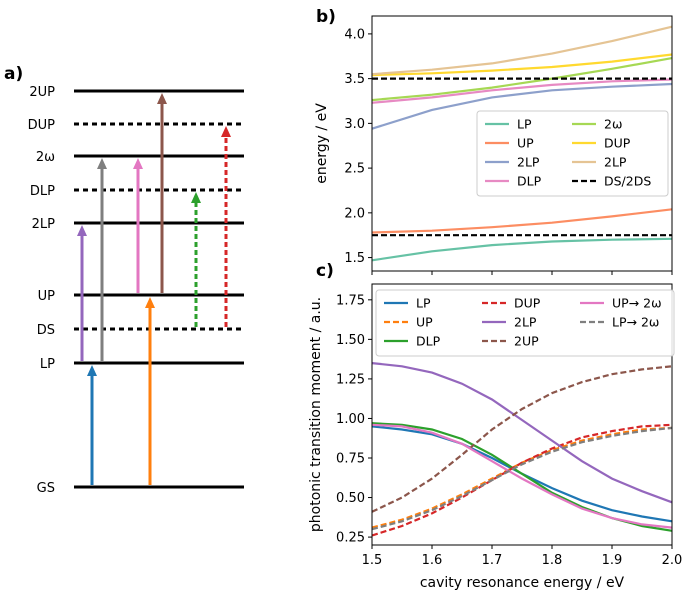 The height and width of the screenshot is (600, 688). What do you see at coordinates (522, 583) in the screenshot?
I see `x-axis-label: cavity resonance energy / eV` at bounding box center [522, 583].